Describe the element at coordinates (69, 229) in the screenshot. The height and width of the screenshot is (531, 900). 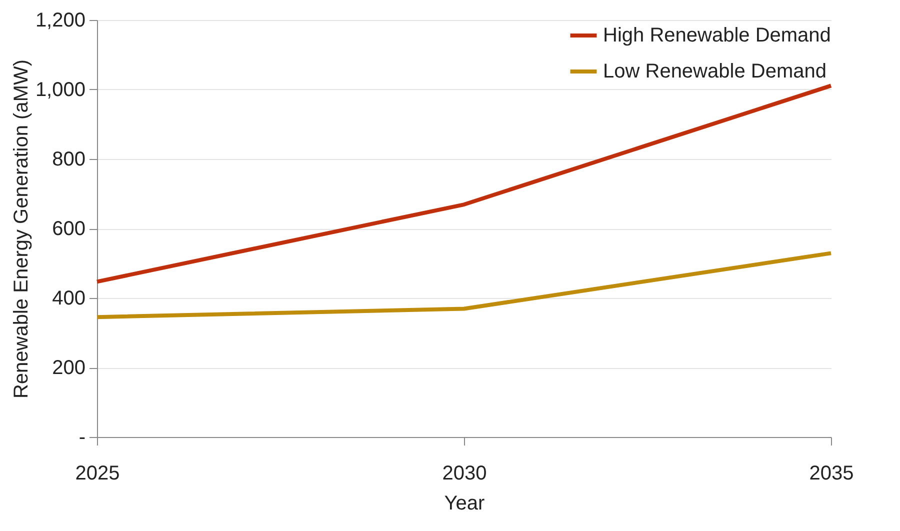
I see `y-tick-label: 600` at that location.